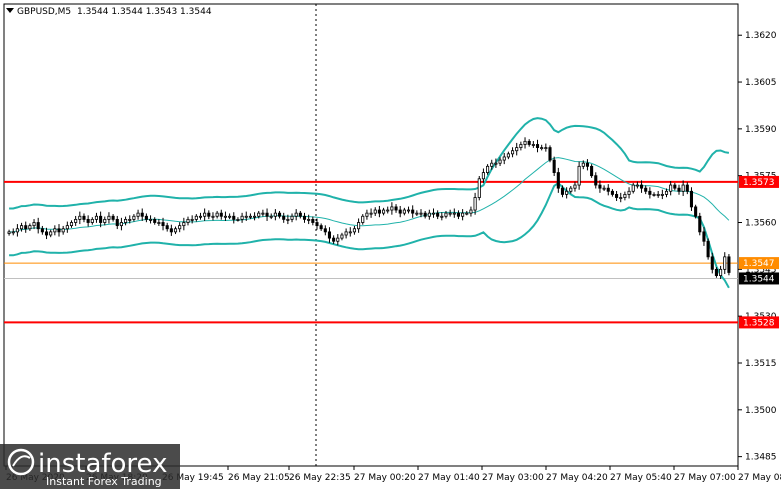 The image size is (781, 489). I want to click on y-tick-label: 1.3590, so click(761, 130).